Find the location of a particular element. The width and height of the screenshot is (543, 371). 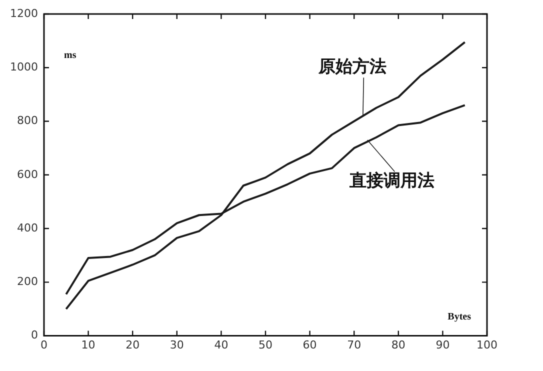

y-axis-title: ms is located at coordinates (70, 56).